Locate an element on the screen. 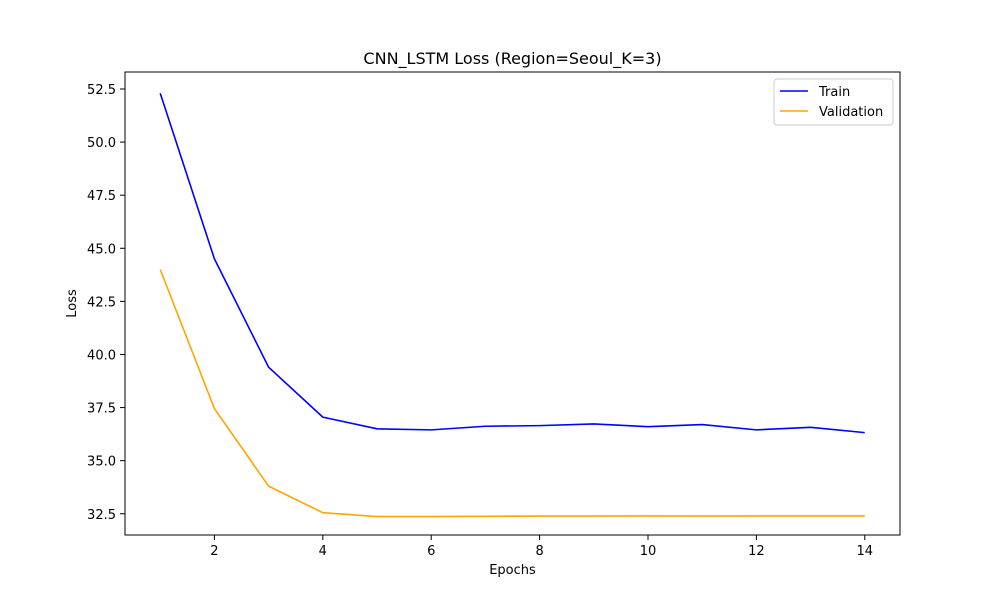 This screenshot has height=600, width=1000. x-tick-label: 8 is located at coordinates (539, 551).